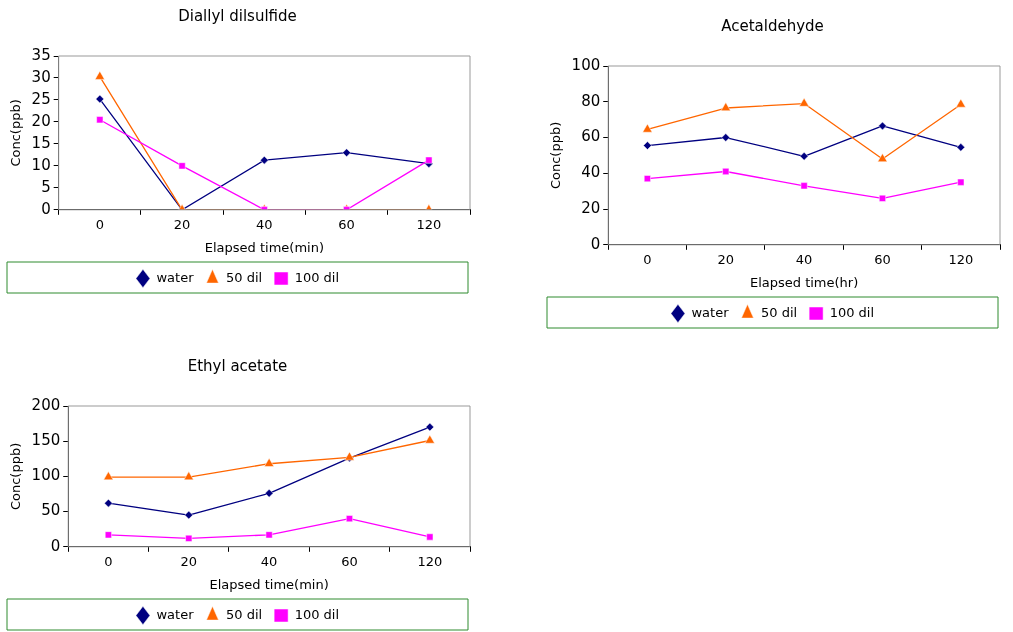  I want to click on y-tick-label: 60, so click(591, 136).